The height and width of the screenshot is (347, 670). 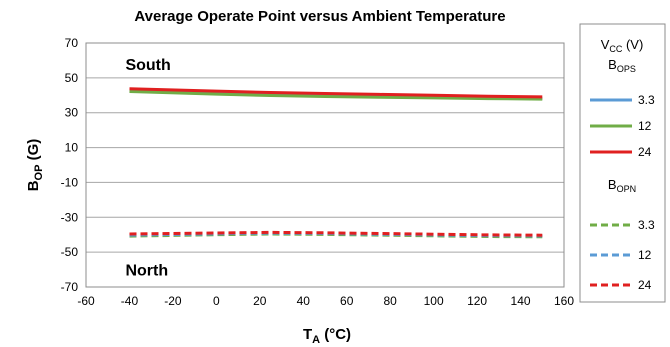 I want to click on x-axis-ticks: -60 -40 -20 0 20 40 60 80 100 120 140 160, so click(x=325, y=301).